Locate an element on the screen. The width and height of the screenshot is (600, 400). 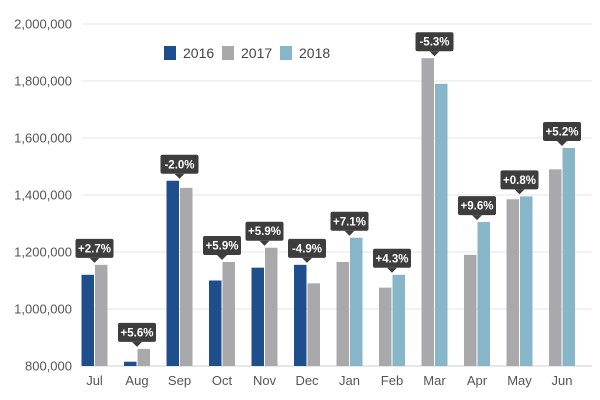
x-tick-label: Jul is located at coordinates (94, 380).